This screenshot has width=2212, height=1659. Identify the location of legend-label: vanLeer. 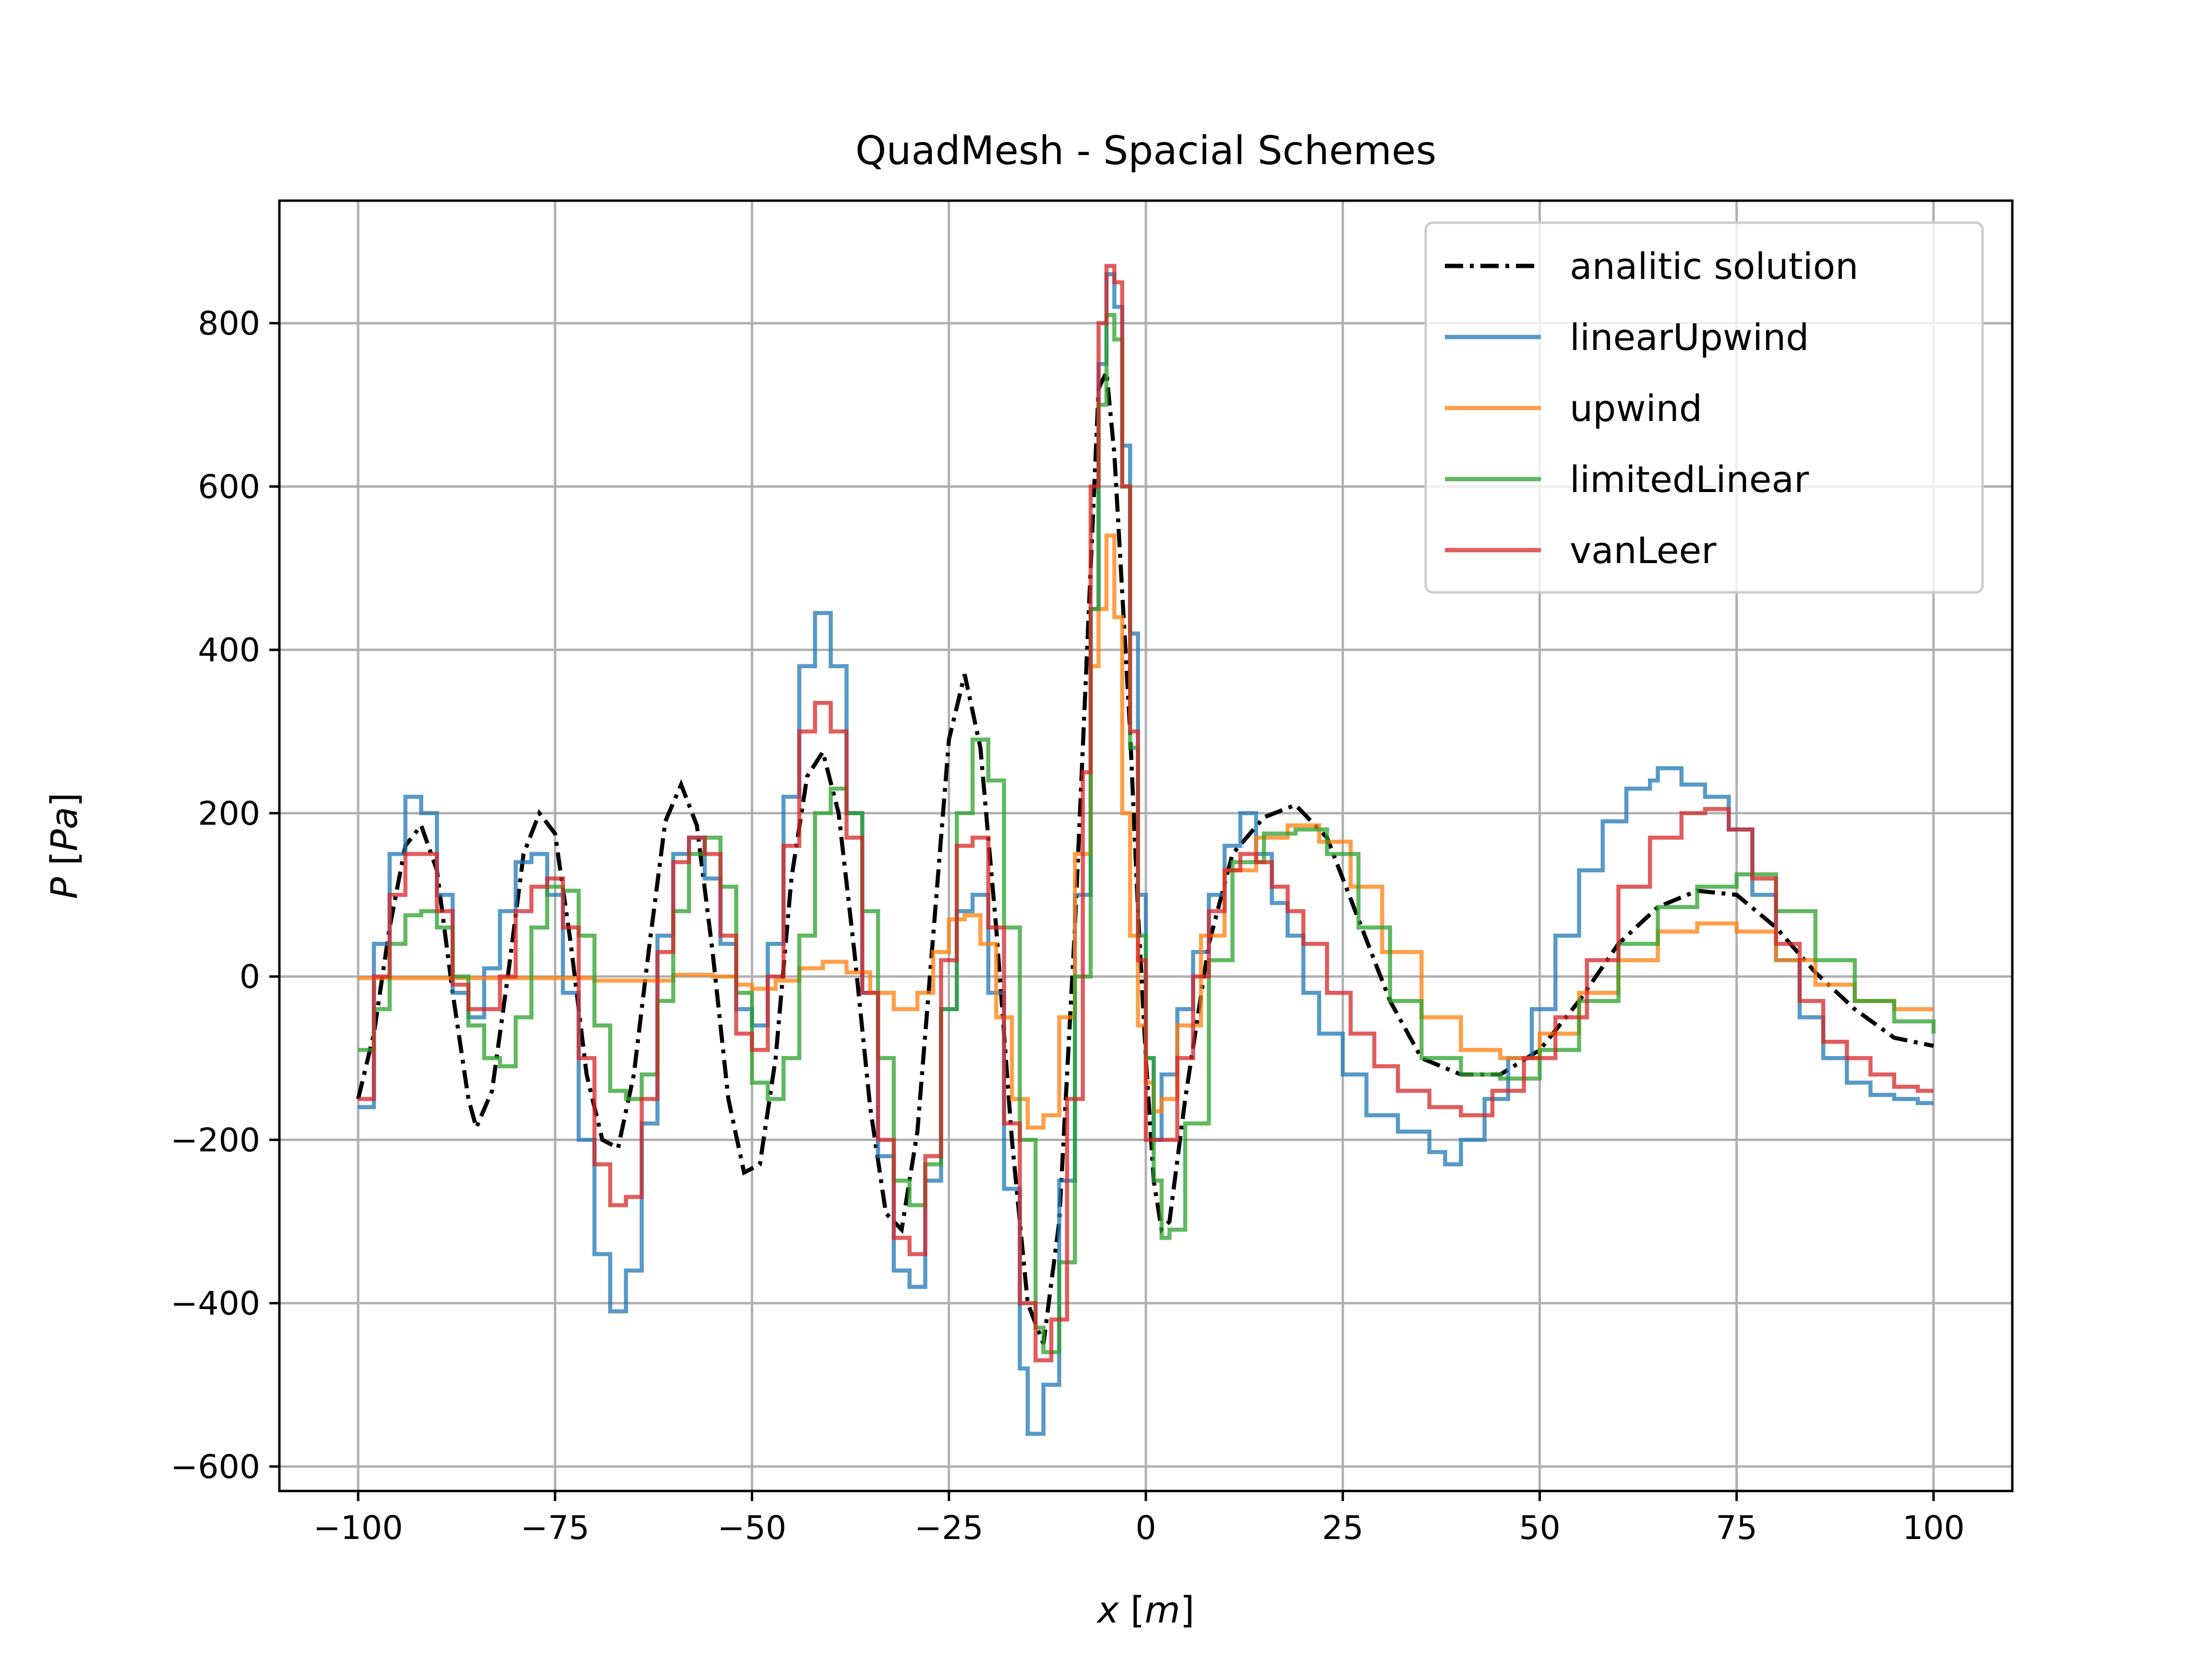
(1643, 551).